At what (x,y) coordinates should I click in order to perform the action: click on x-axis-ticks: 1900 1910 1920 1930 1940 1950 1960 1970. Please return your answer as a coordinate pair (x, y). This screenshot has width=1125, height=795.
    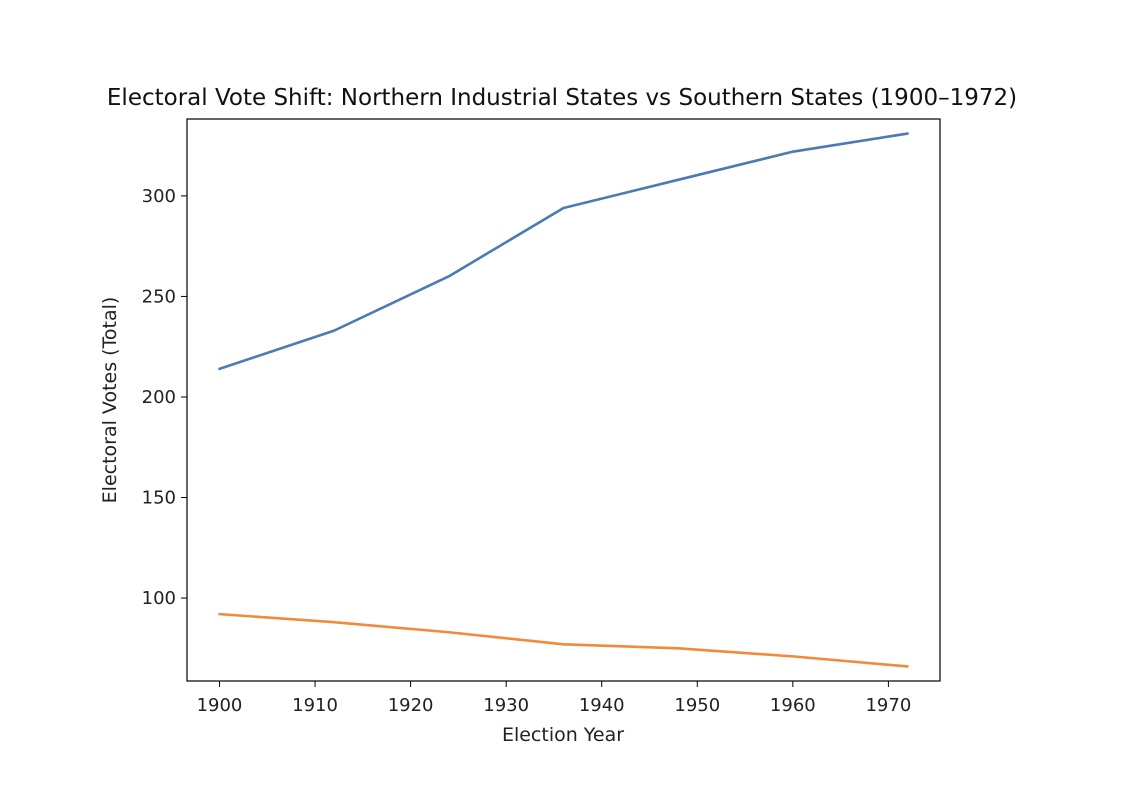
    Looking at the image, I should click on (554, 698).